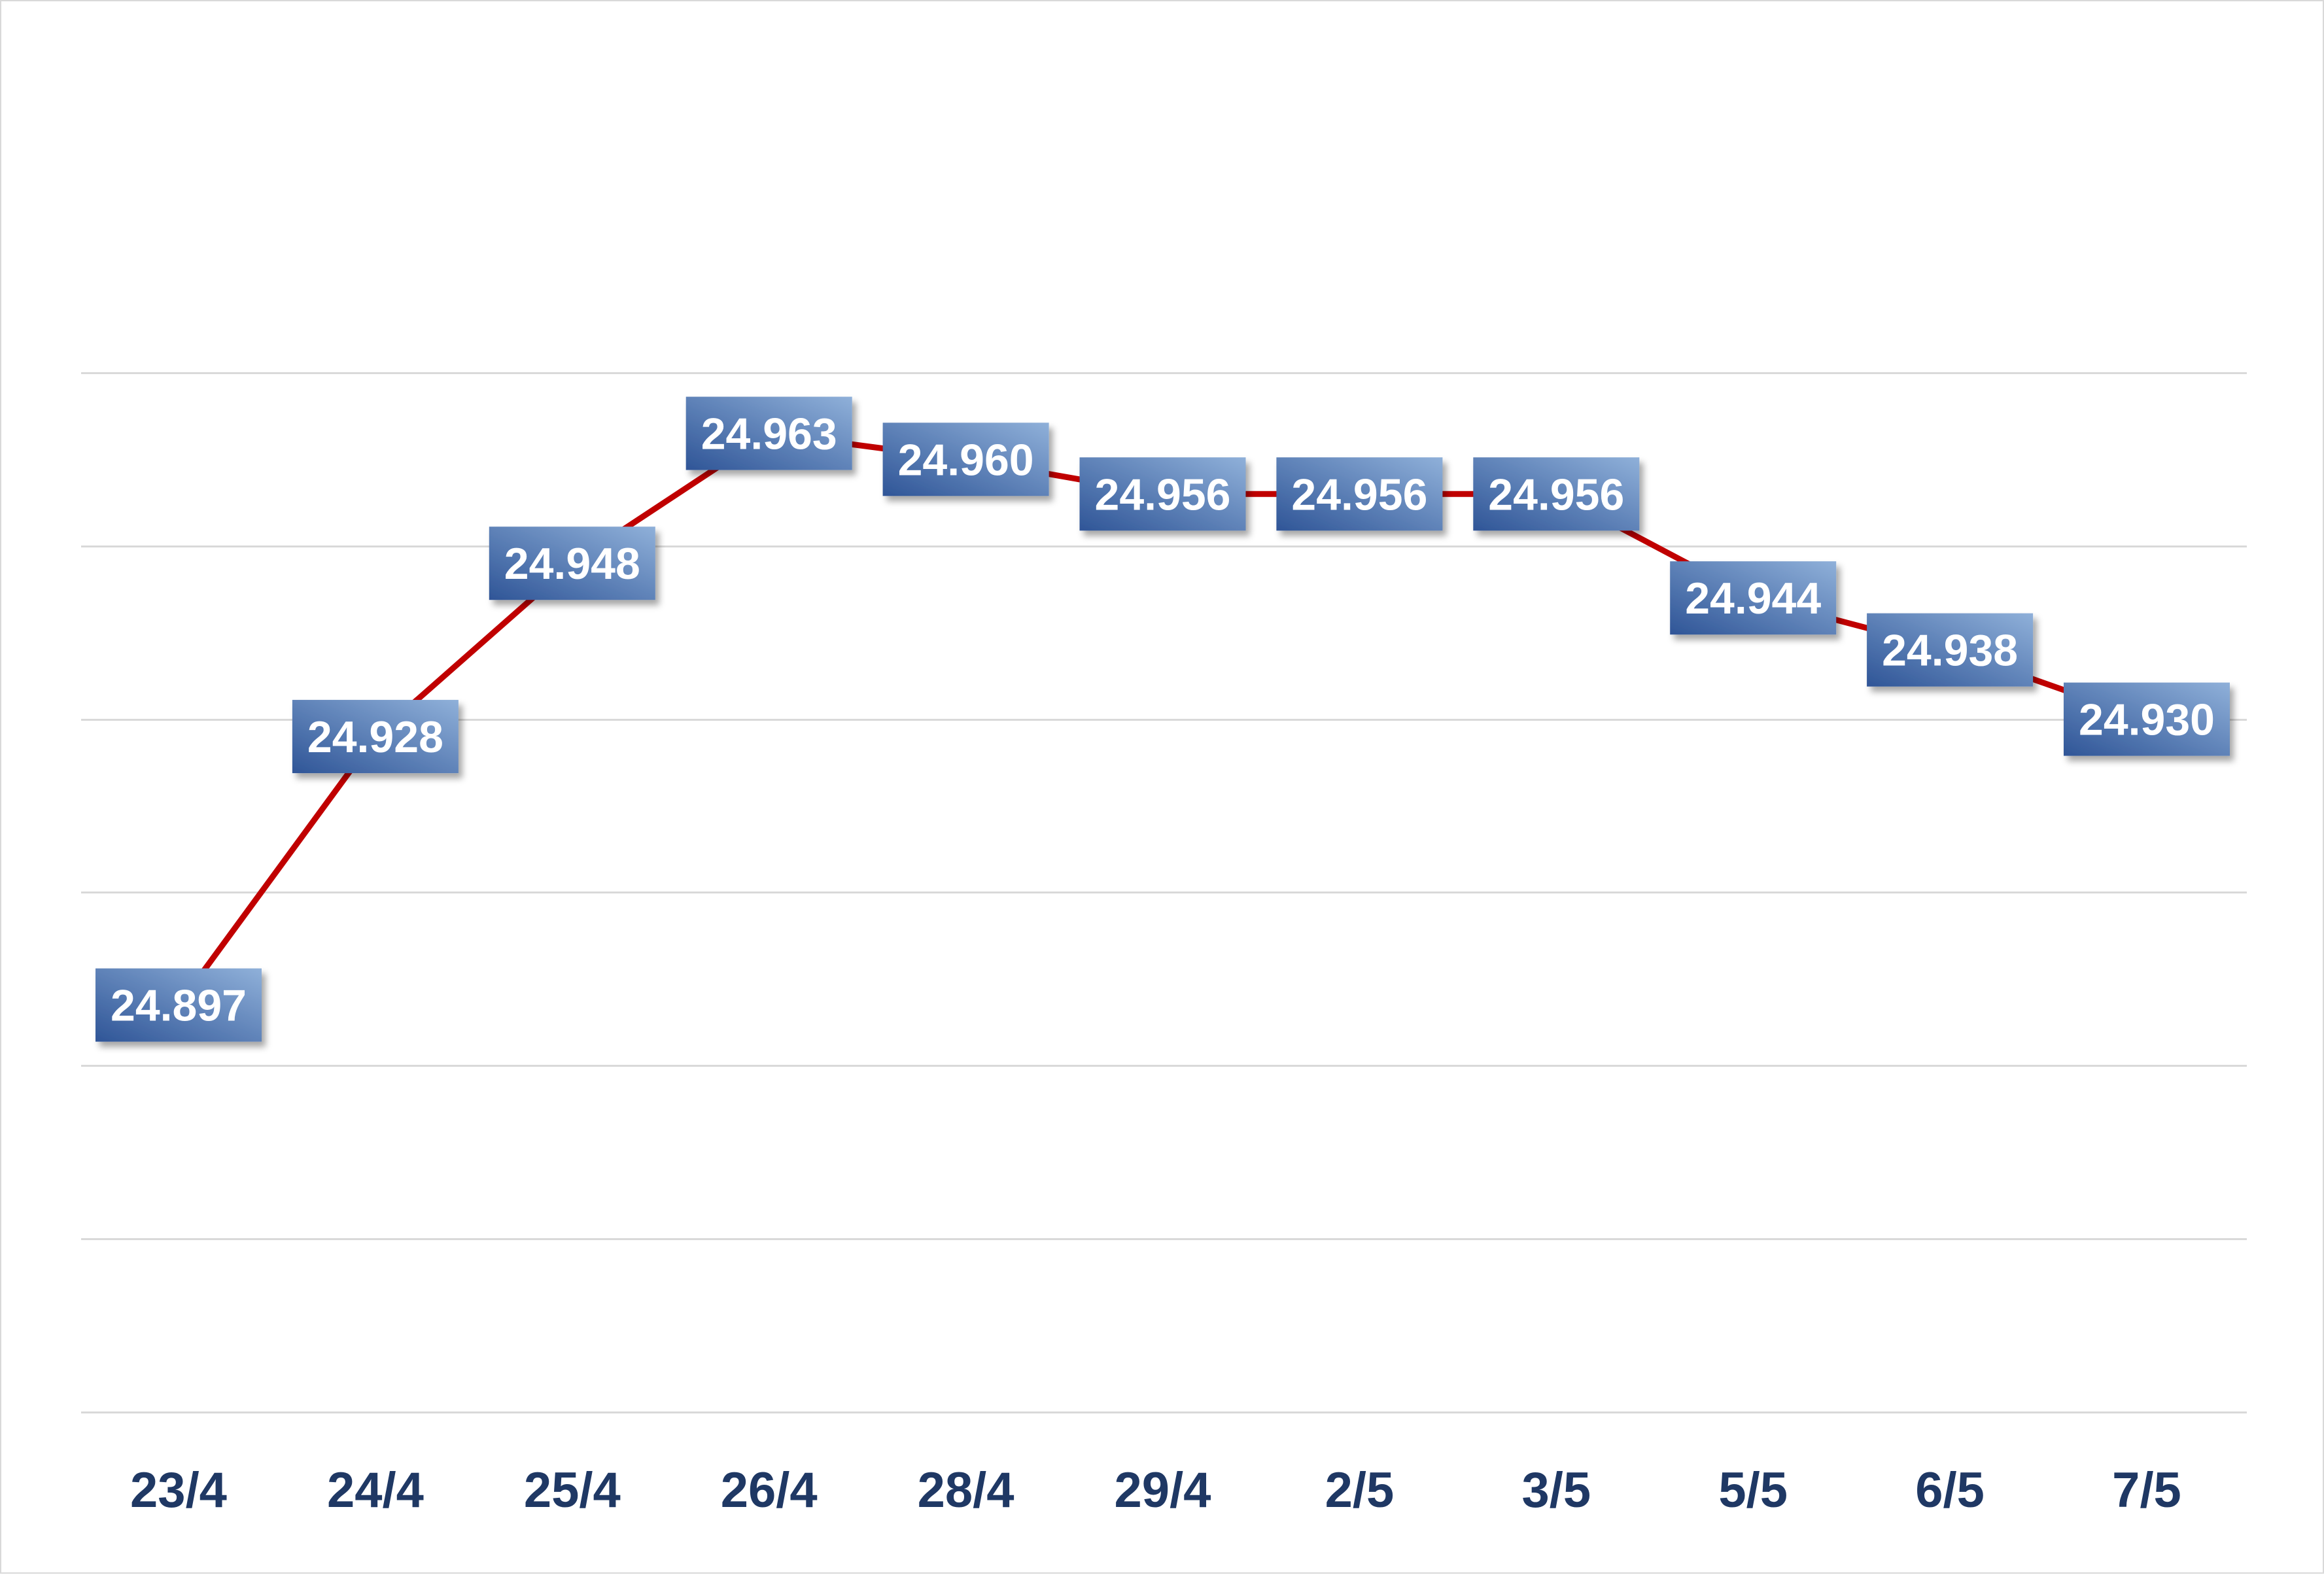 This screenshot has width=2324, height=1575. I want to click on data-label-text: 24.897, so click(179, 1006).